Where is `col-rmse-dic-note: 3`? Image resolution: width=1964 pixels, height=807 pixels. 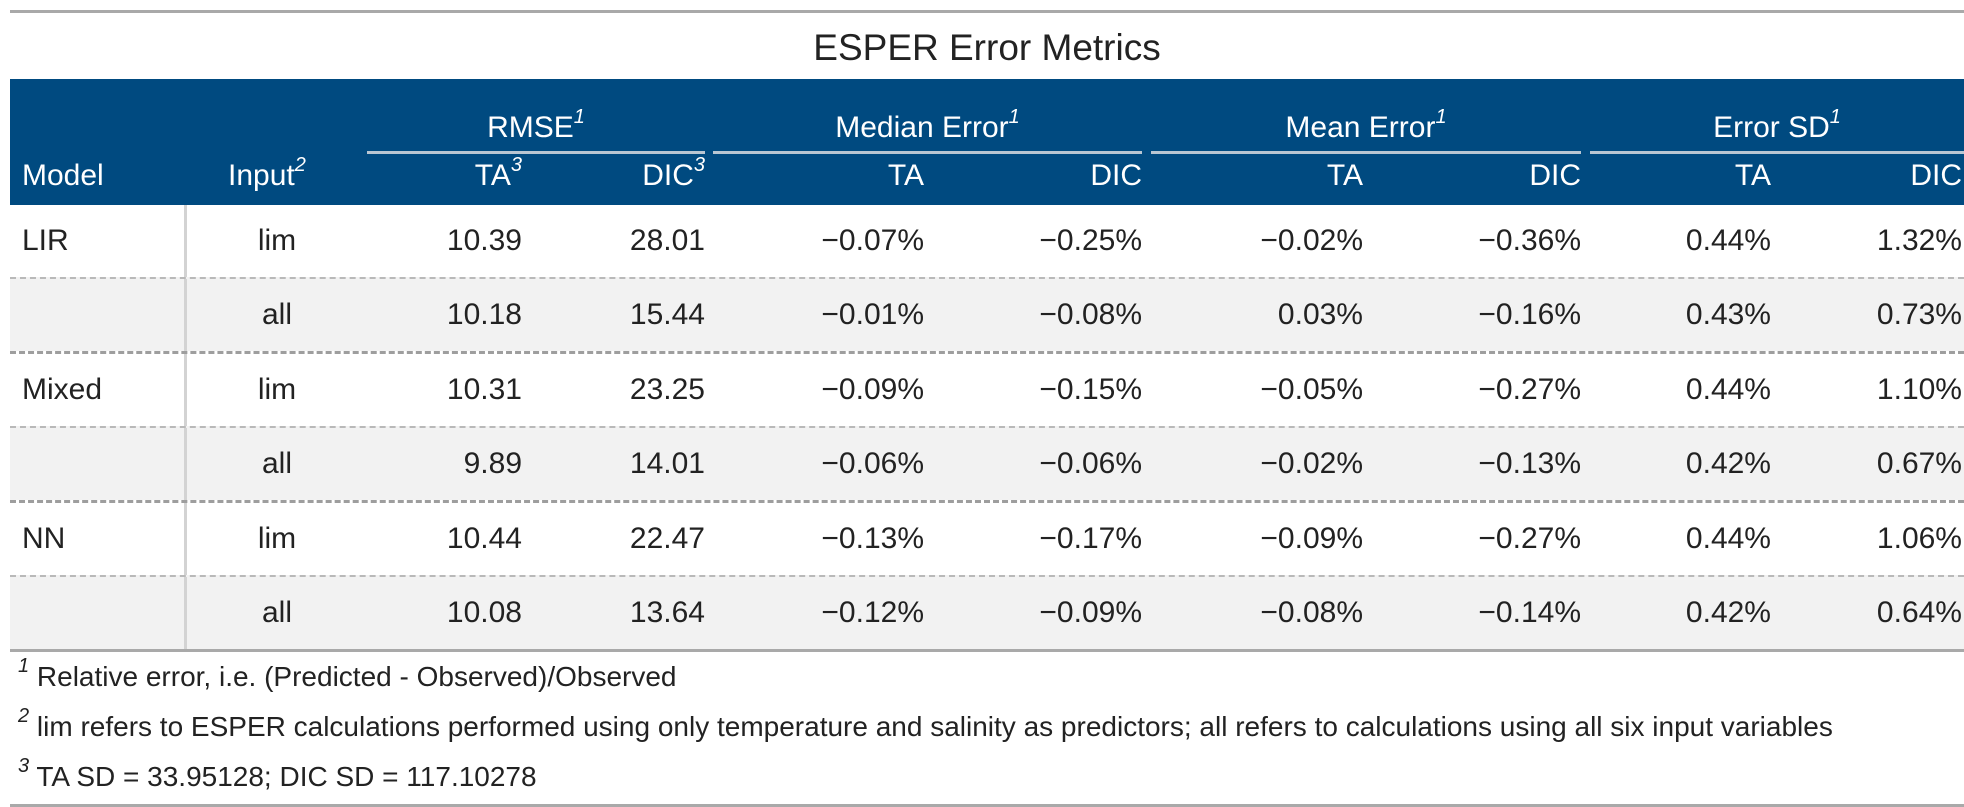 col-rmse-dic-note: 3 is located at coordinates (699, 165).